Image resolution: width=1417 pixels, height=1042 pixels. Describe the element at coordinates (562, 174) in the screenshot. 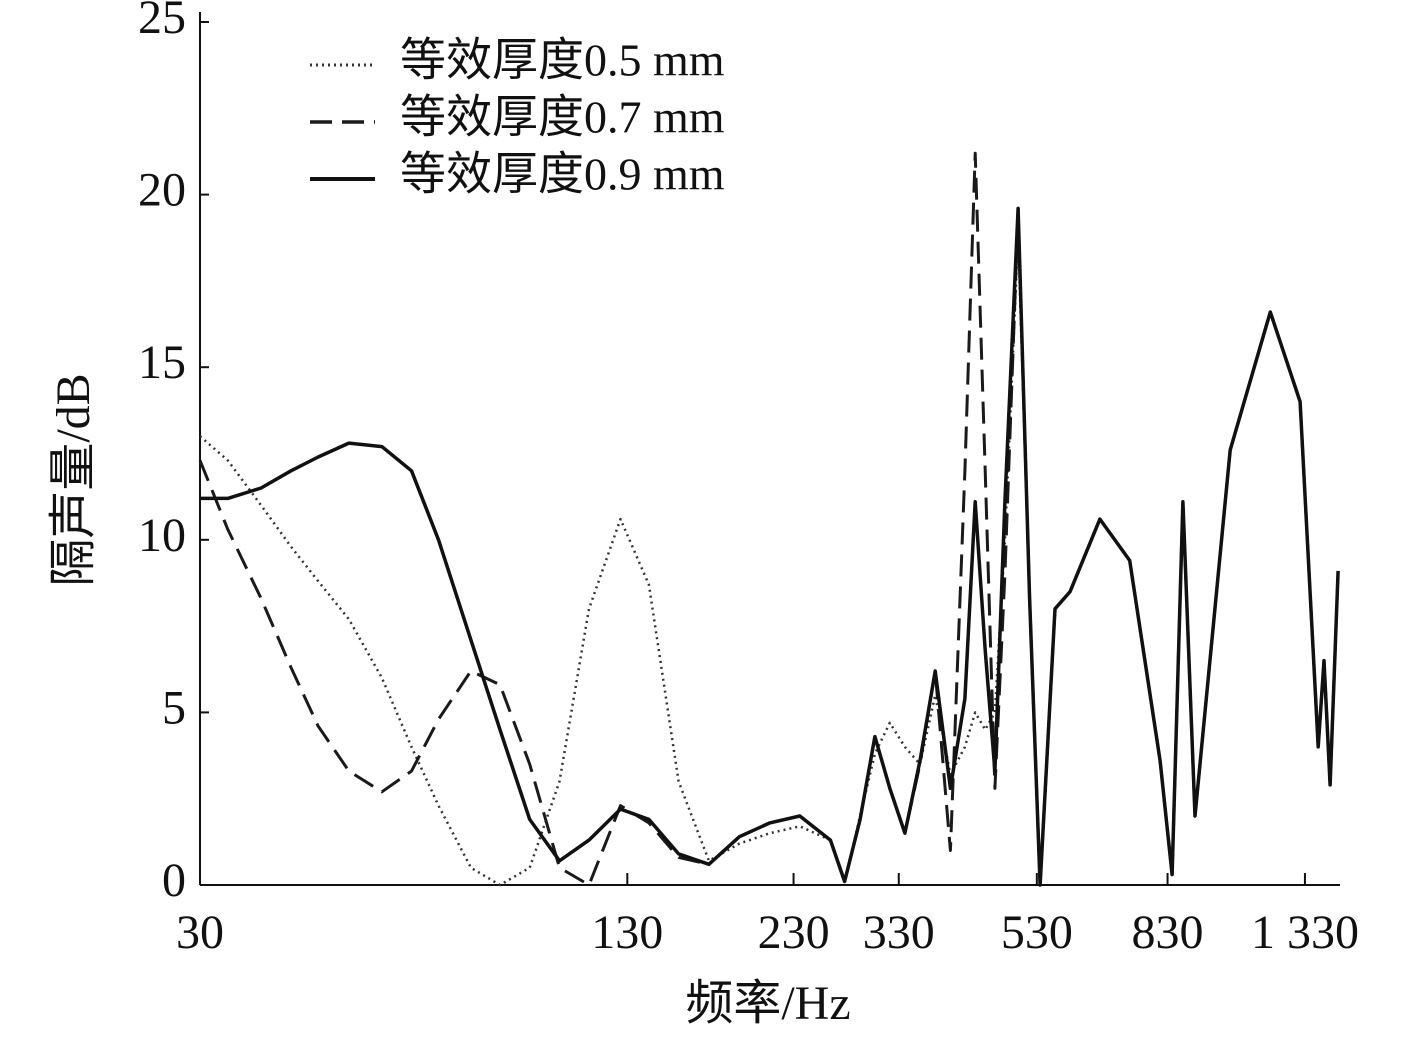

I see `legend-label: 等效厚度0.9 mm` at that location.